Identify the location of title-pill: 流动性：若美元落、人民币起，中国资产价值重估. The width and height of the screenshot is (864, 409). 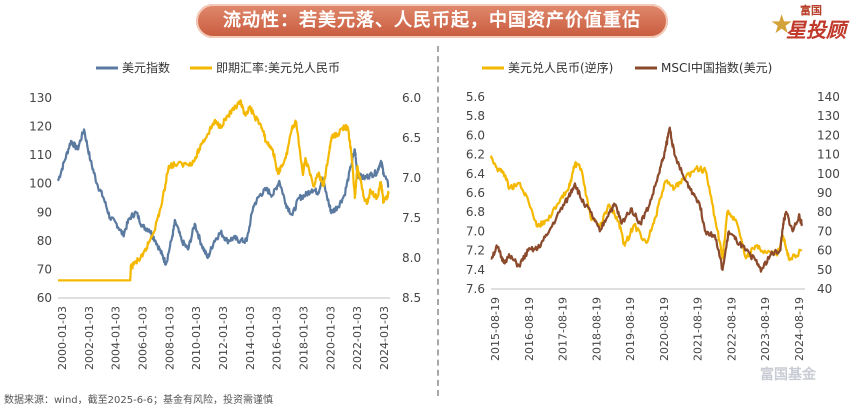
(432, 21).